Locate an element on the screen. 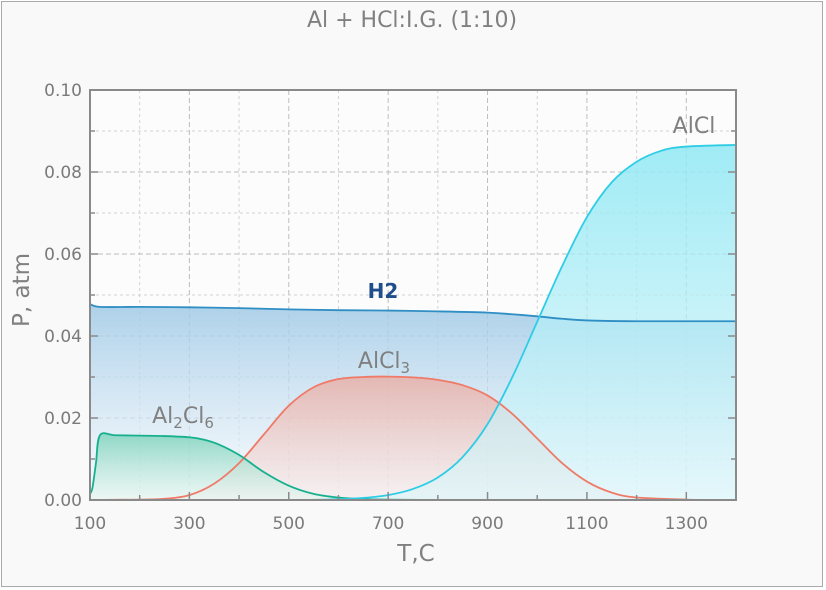 The width and height of the screenshot is (826, 590). y-tick-label: 0.00 is located at coordinates (63, 501).